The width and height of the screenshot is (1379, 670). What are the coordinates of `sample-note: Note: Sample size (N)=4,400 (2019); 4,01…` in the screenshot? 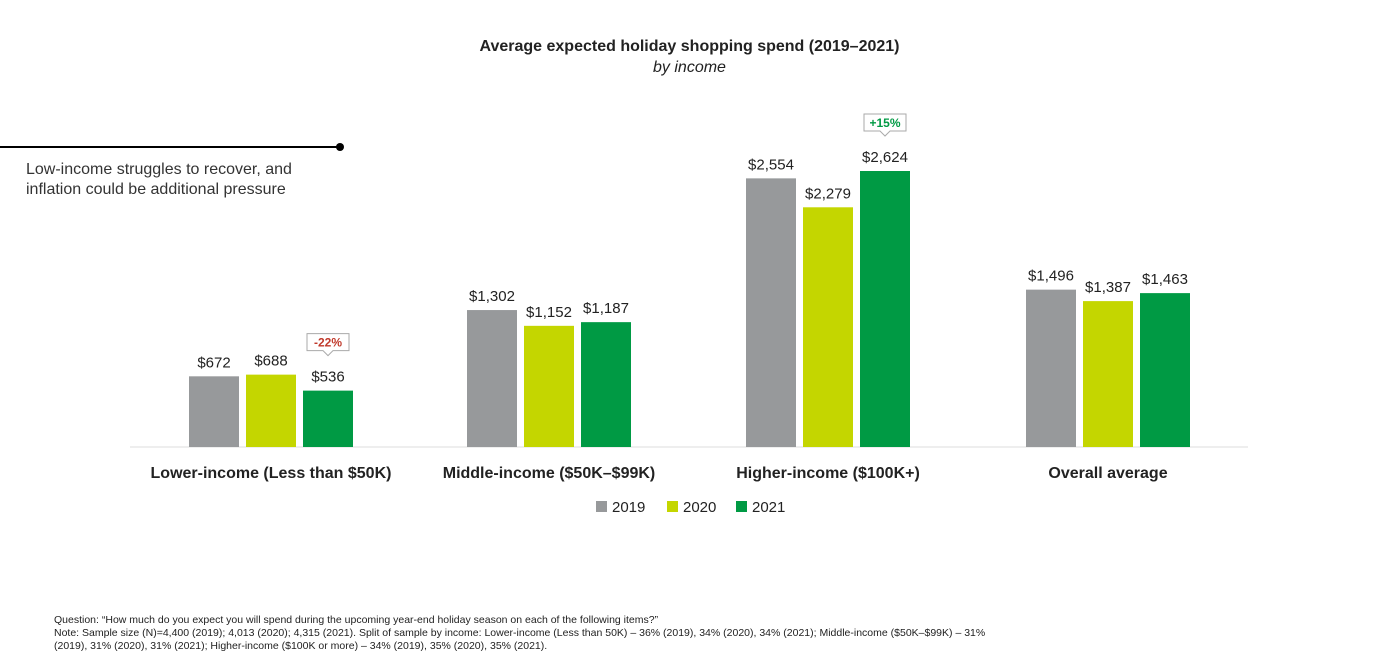 It's located at (520, 639).